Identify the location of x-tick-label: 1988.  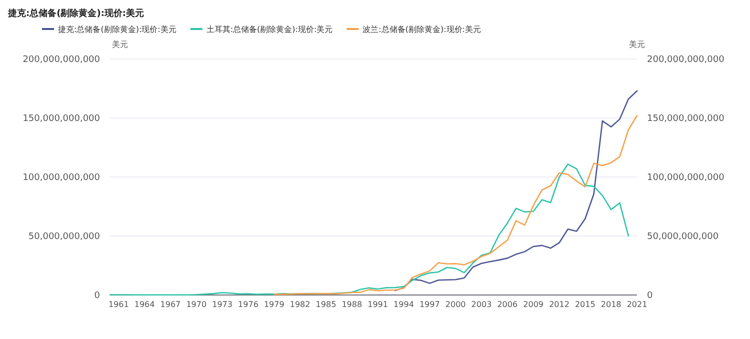
(352, 304).